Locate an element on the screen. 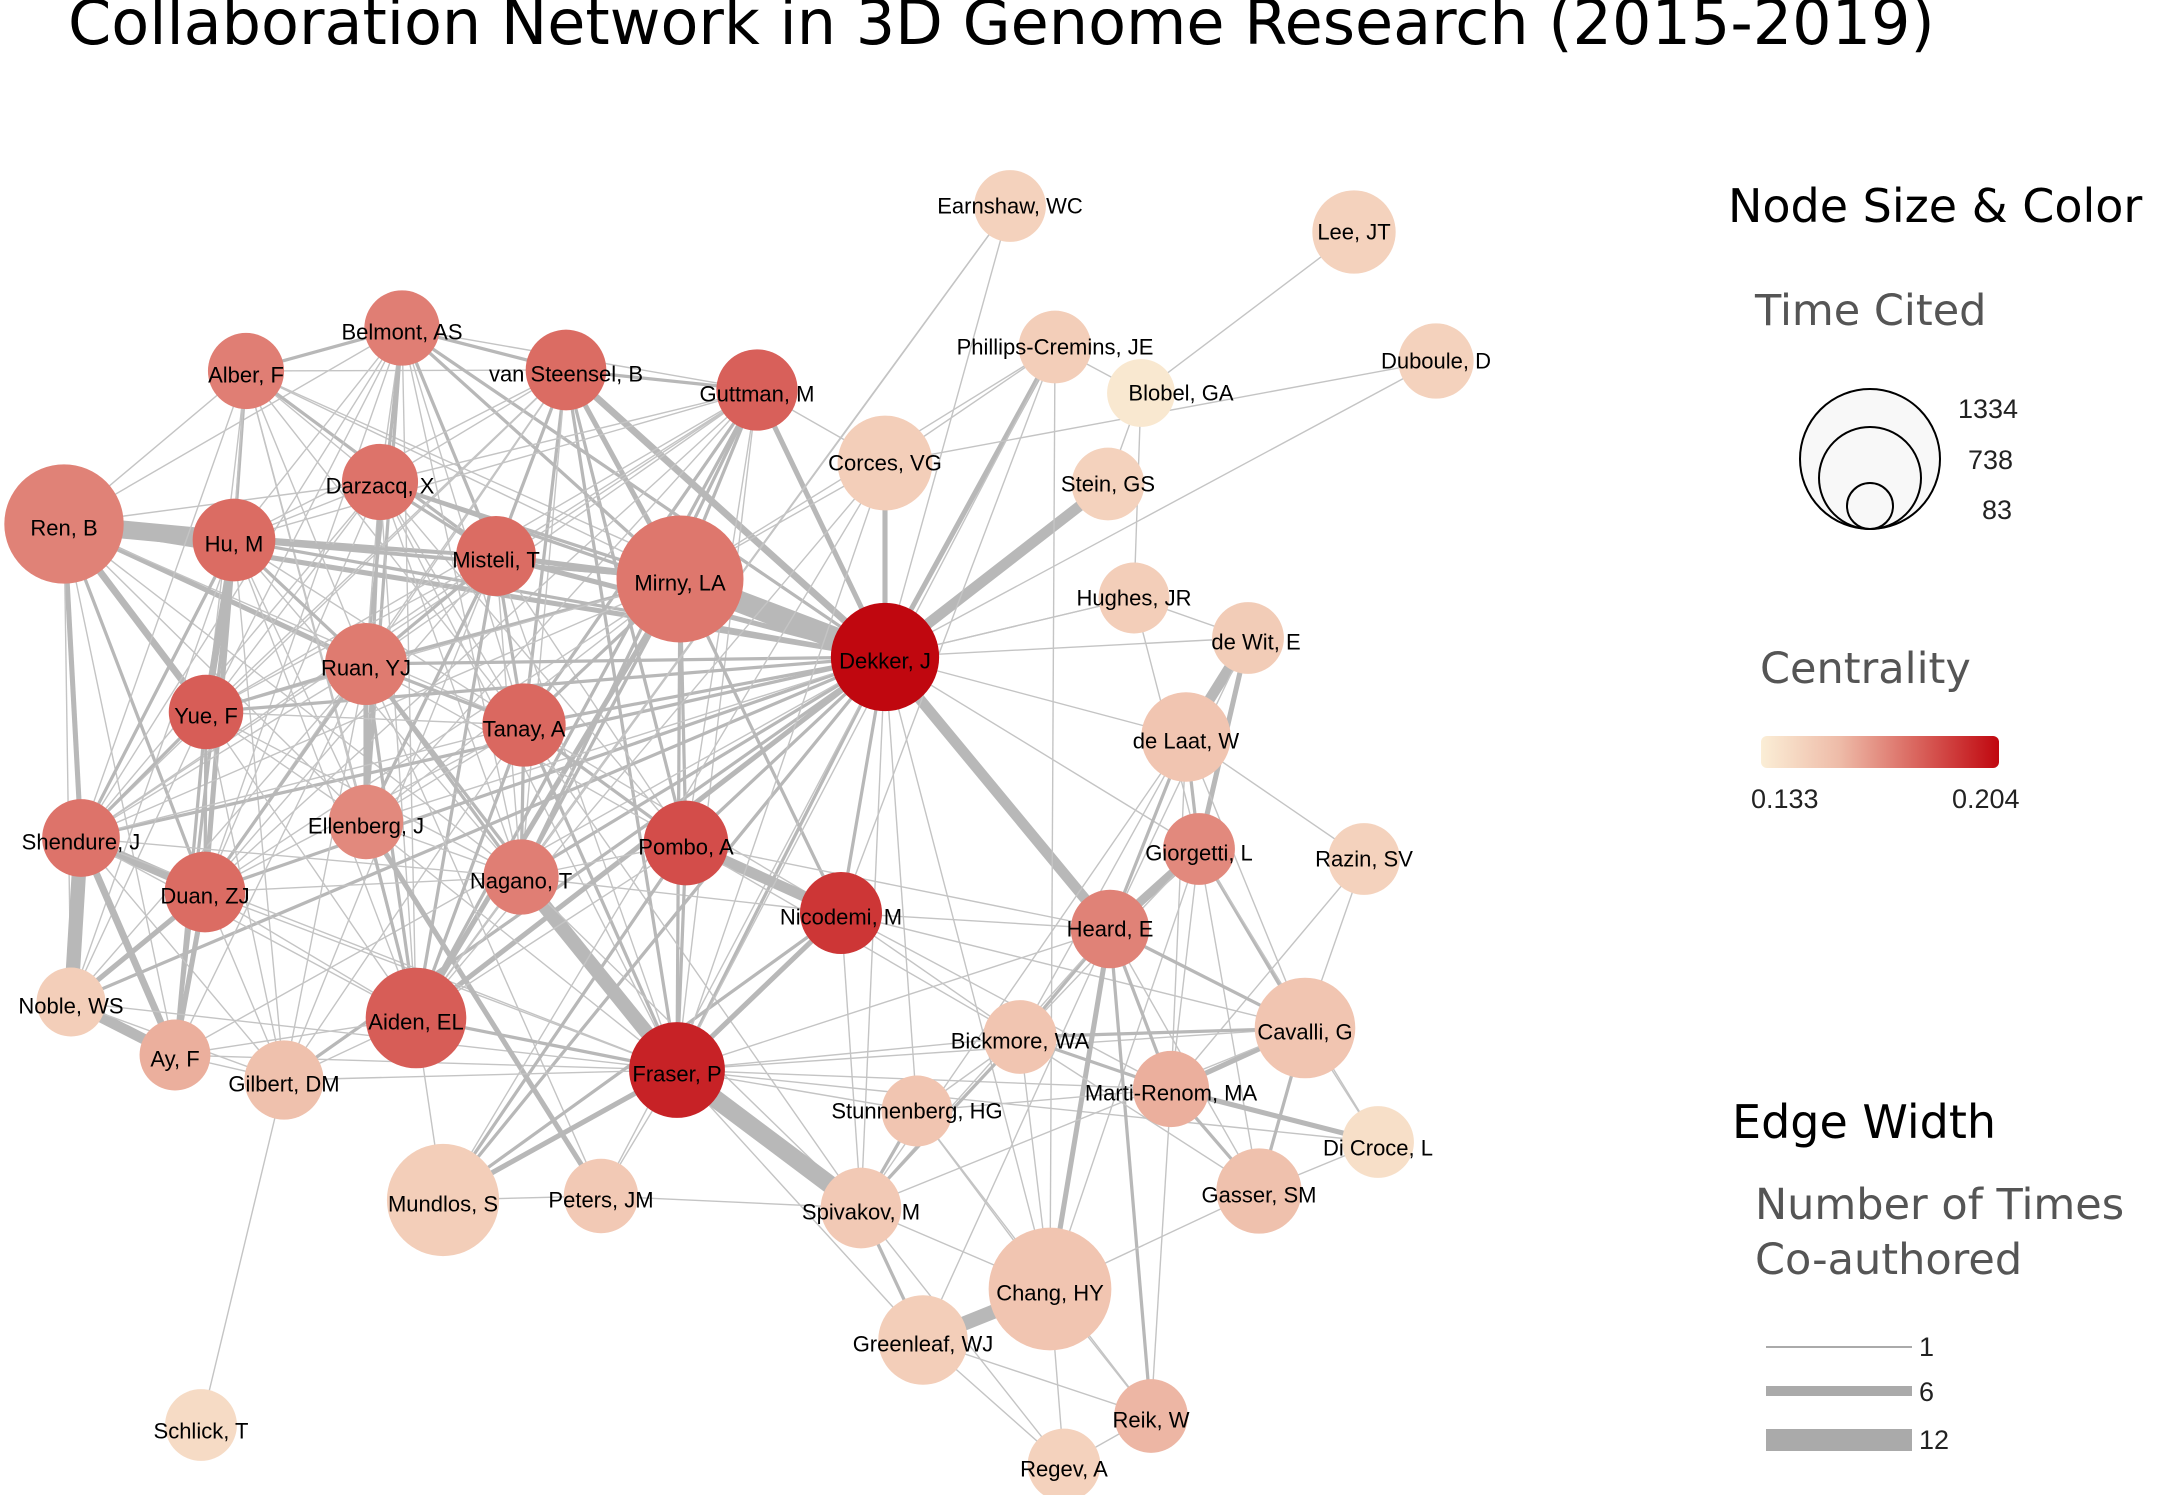 The width and height of the screenshot is (2178, 1495). node-label-heard: Heard, E is located at coordinates (1110, 929).